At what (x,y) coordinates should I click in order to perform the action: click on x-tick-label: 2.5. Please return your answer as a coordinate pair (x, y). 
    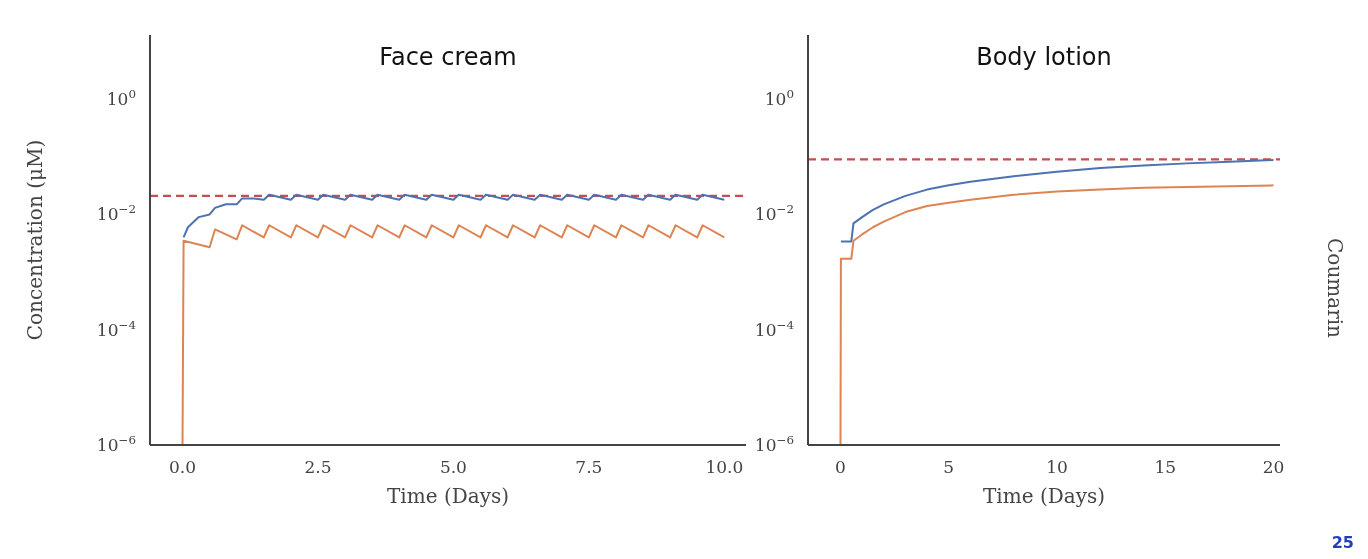
    Looking at the image, I should click on (318, 467).